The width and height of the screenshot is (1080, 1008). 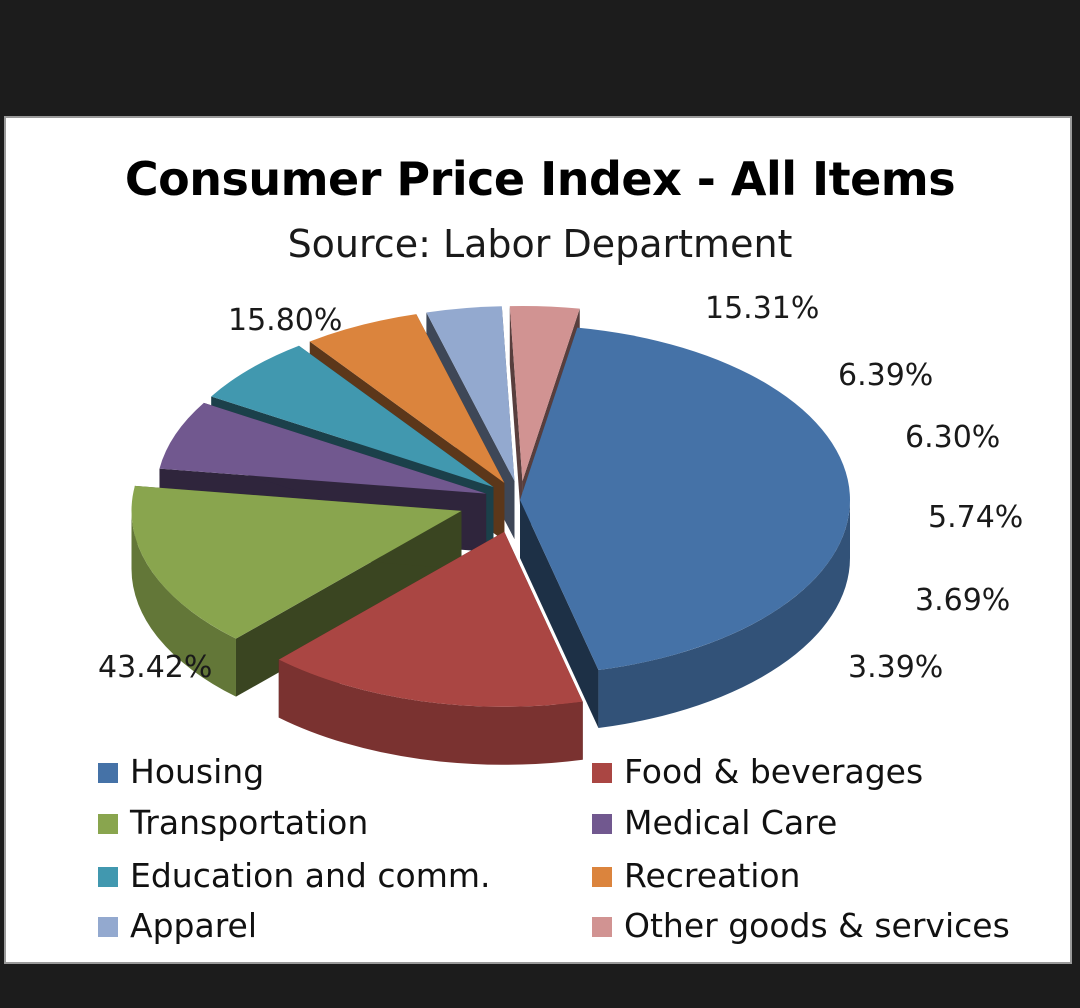 What do you see at coordinates (285, 320) in the screenshot?
I see `slice-percent-label: 15.80%` at bounding box center [285, 320].